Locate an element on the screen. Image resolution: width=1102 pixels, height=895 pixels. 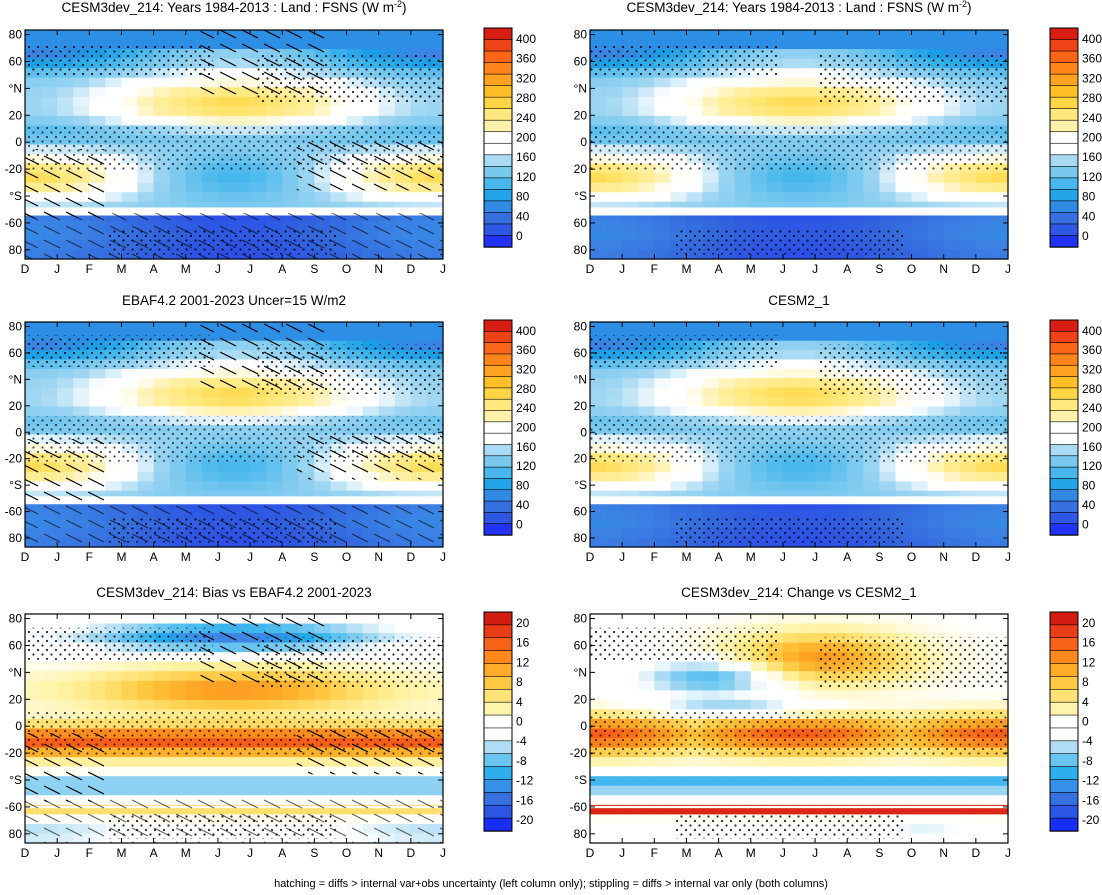
colorbar-label: 0 is located at coordinates (1085, 236).